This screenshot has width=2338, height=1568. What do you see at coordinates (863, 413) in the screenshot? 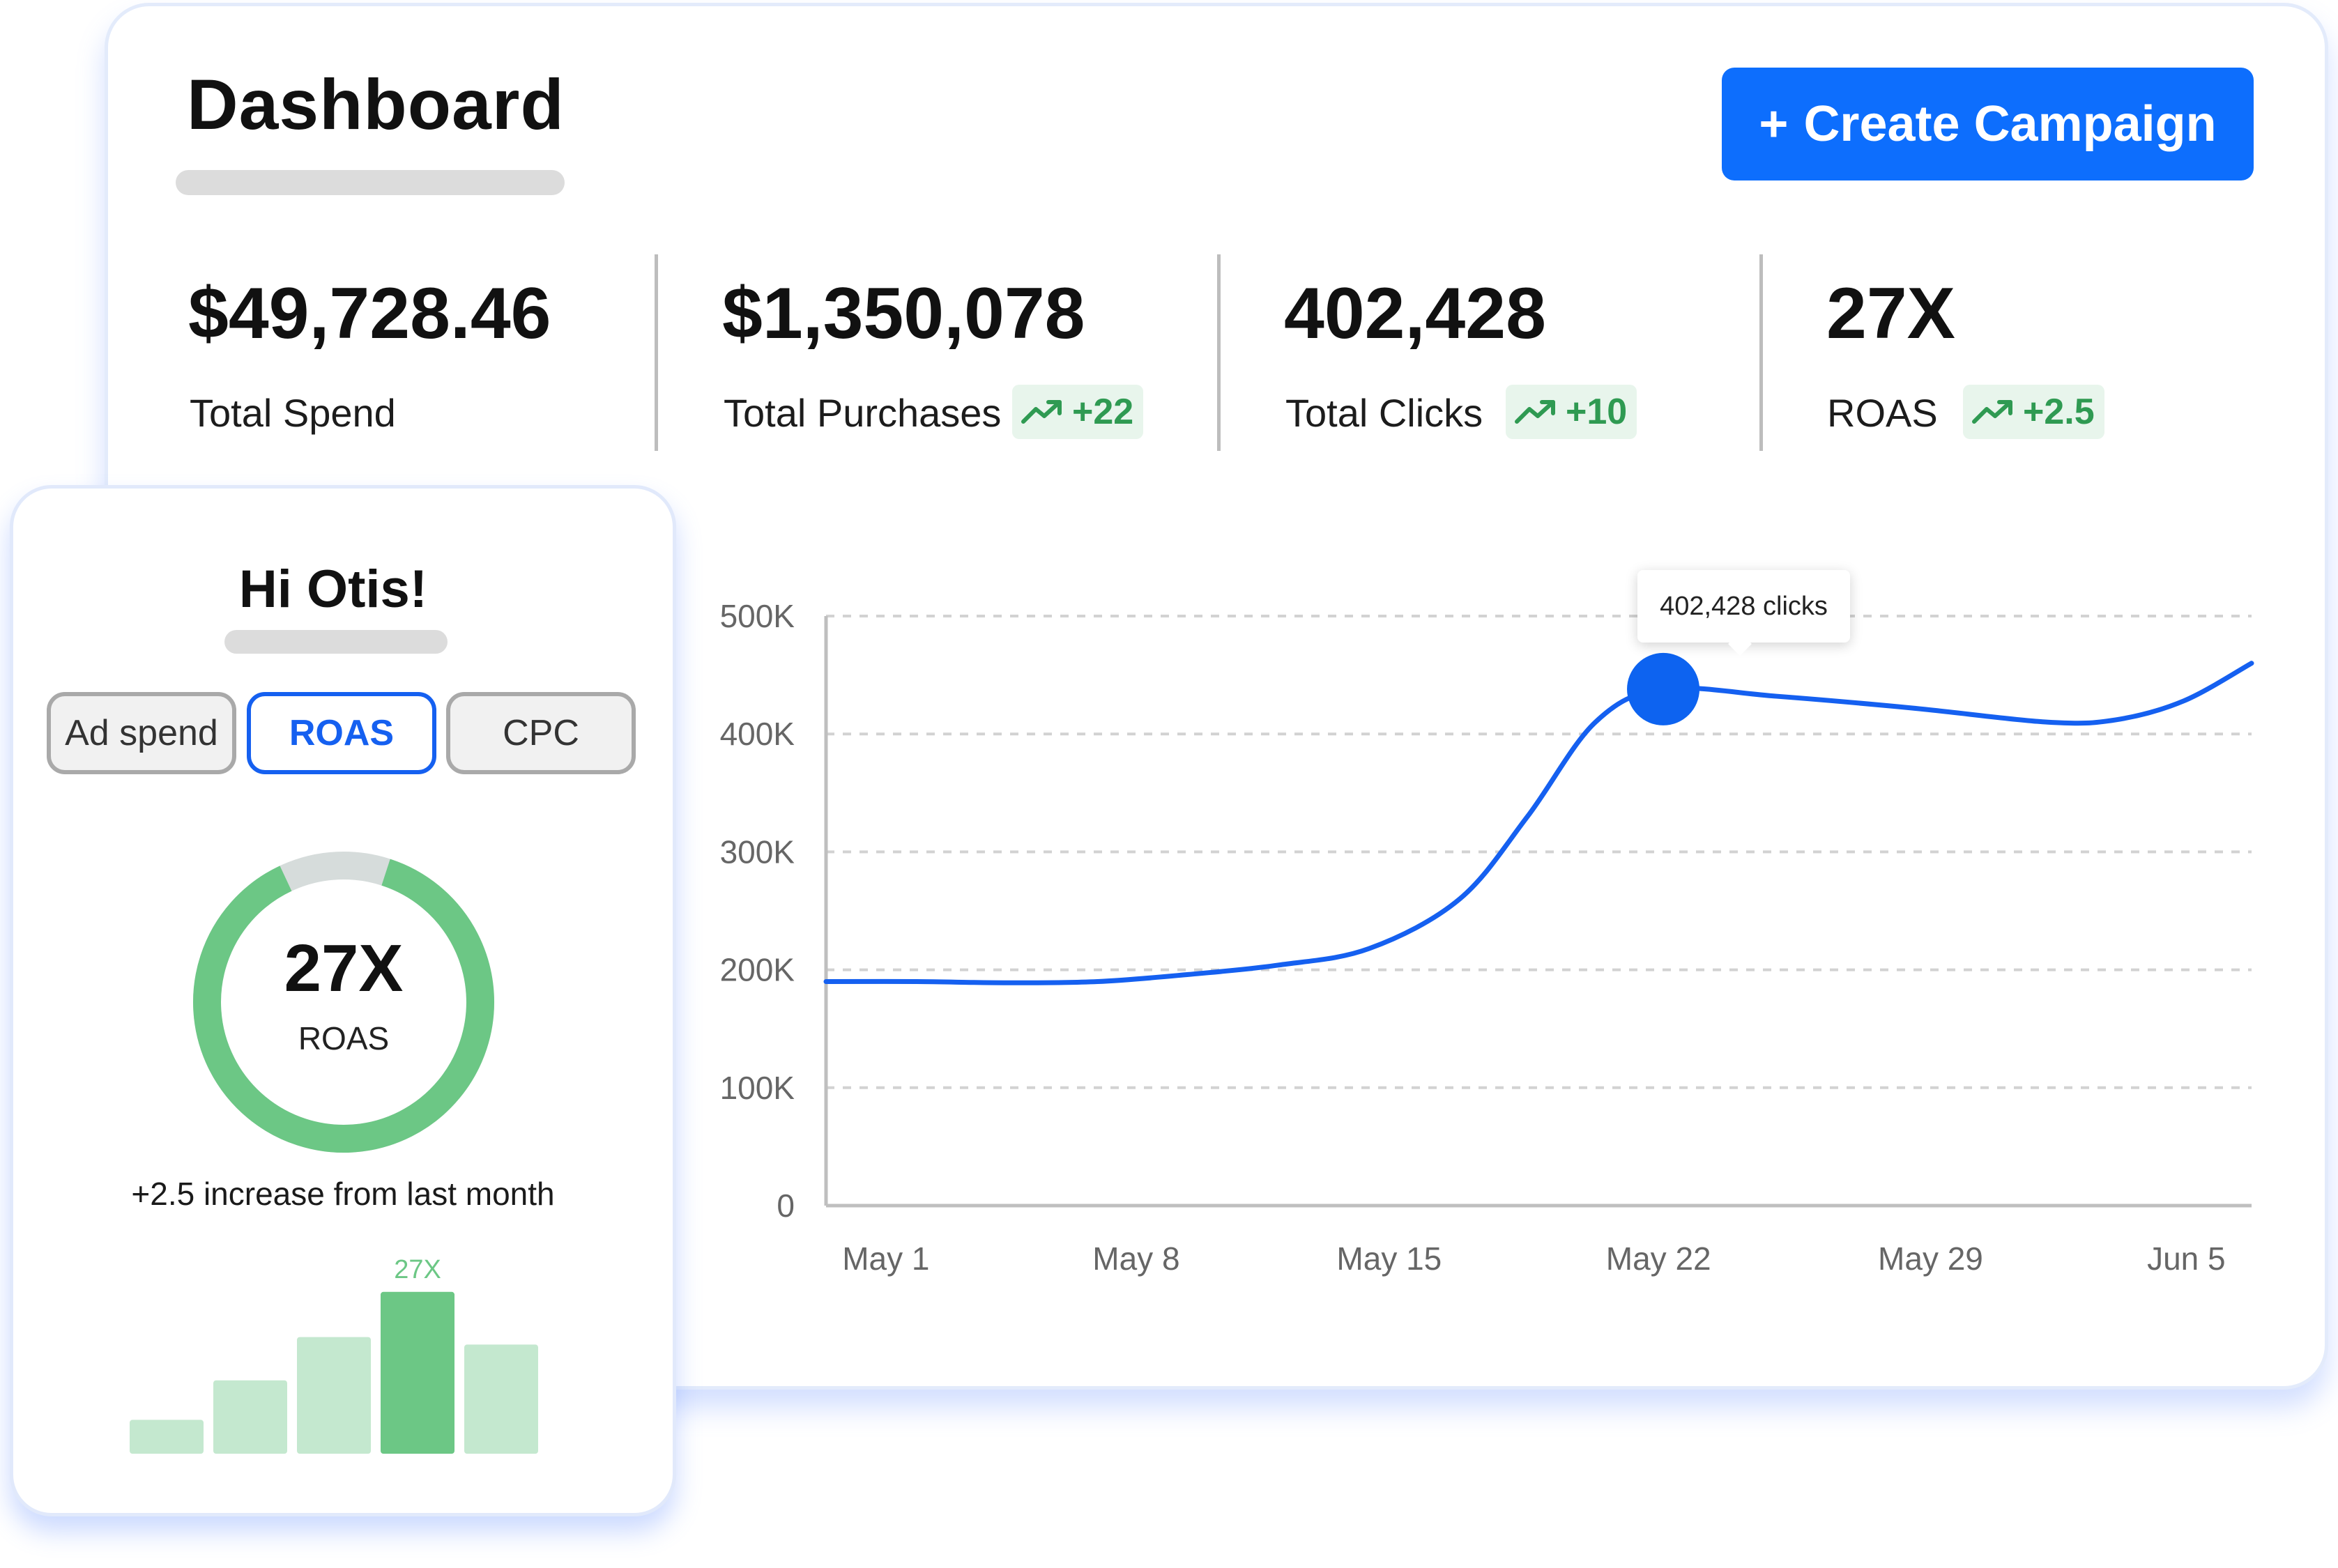
I see `total-purchases-label: Total Purchases` at bounding box center [863, 413].